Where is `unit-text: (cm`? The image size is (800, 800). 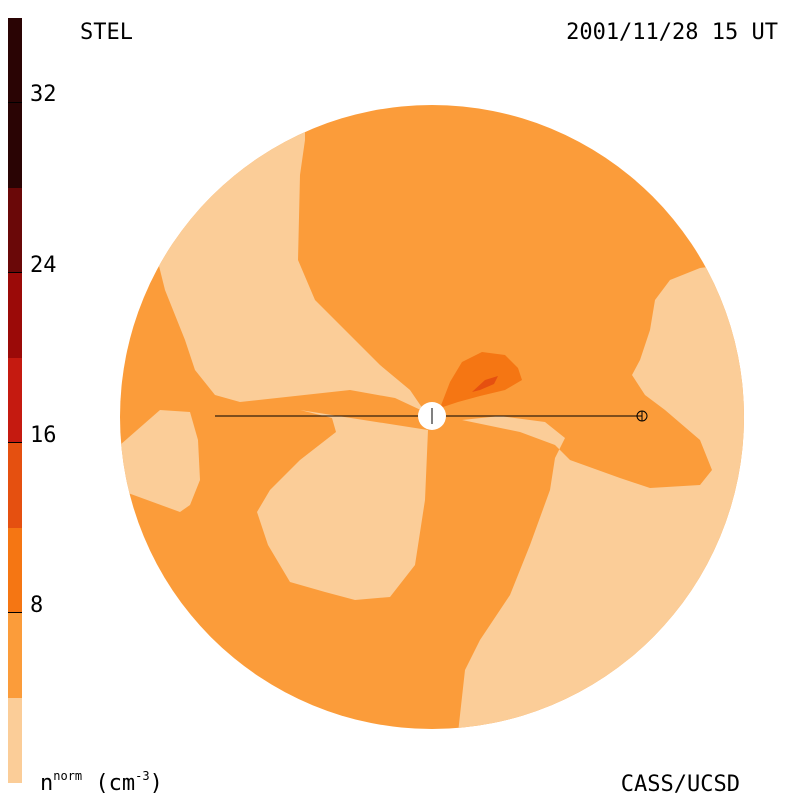
unit-text: (cm is located at coordinates (109, 783).